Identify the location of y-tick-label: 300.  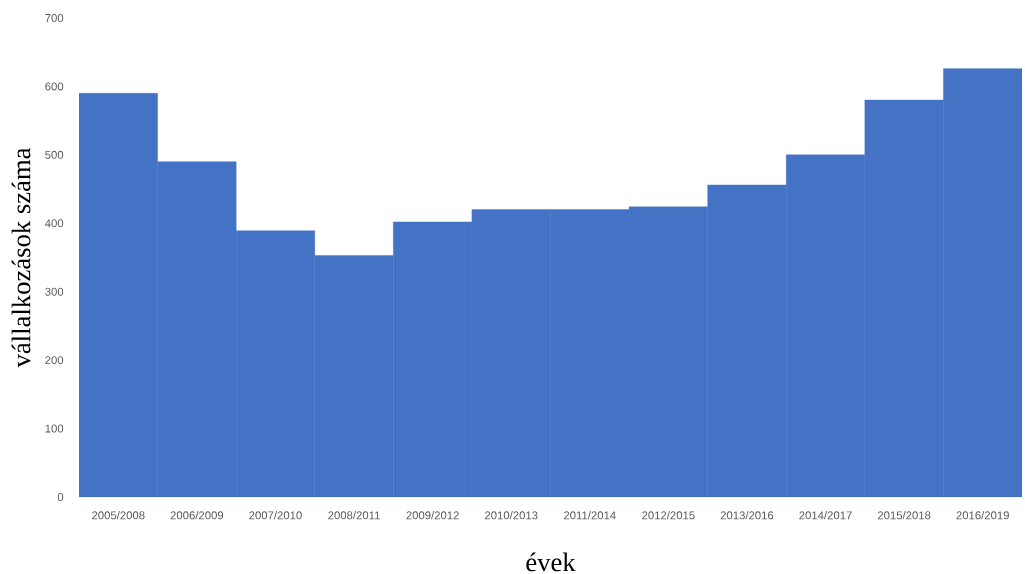
(54, 291).